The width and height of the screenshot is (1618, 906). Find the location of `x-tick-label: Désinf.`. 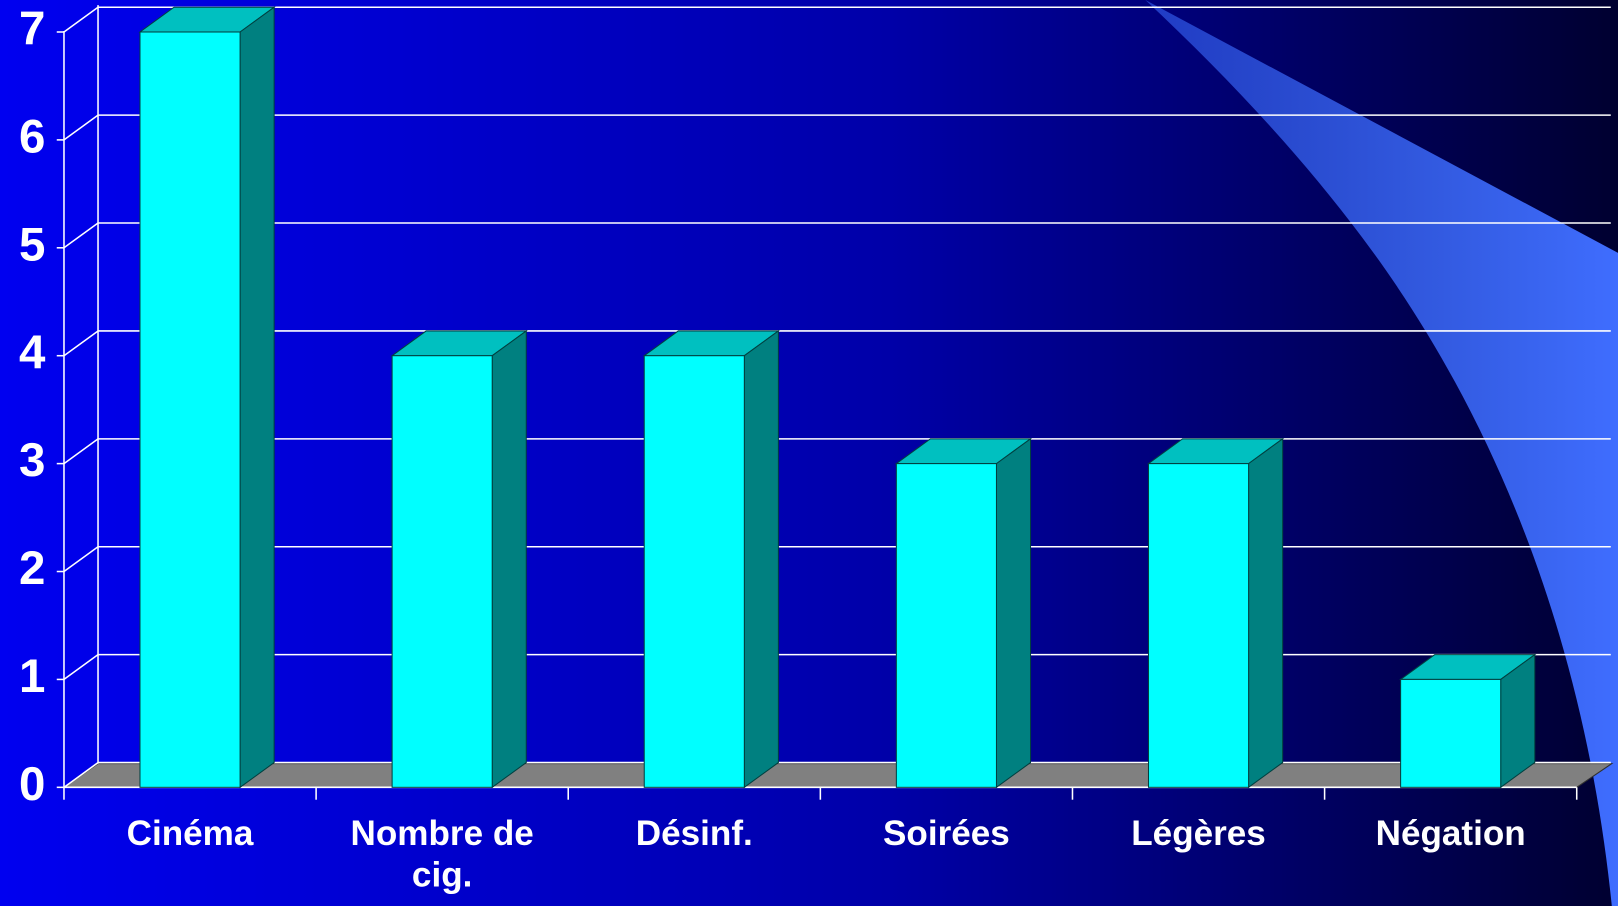

x-tick-label: Désinf. is located at coordinates (694, 834).